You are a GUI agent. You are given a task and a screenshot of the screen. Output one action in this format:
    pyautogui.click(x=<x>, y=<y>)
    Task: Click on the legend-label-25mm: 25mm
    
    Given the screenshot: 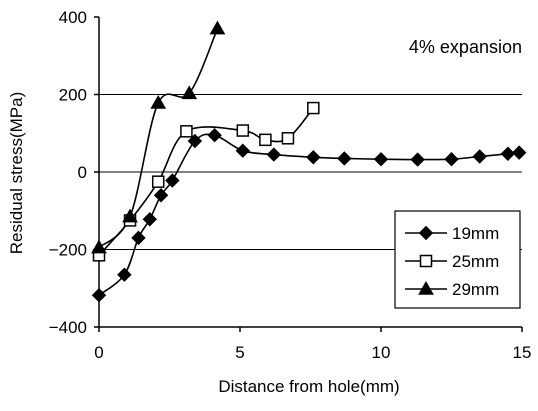 What is the action you would take?
    pyautogui.click(x=475, y=261)
    